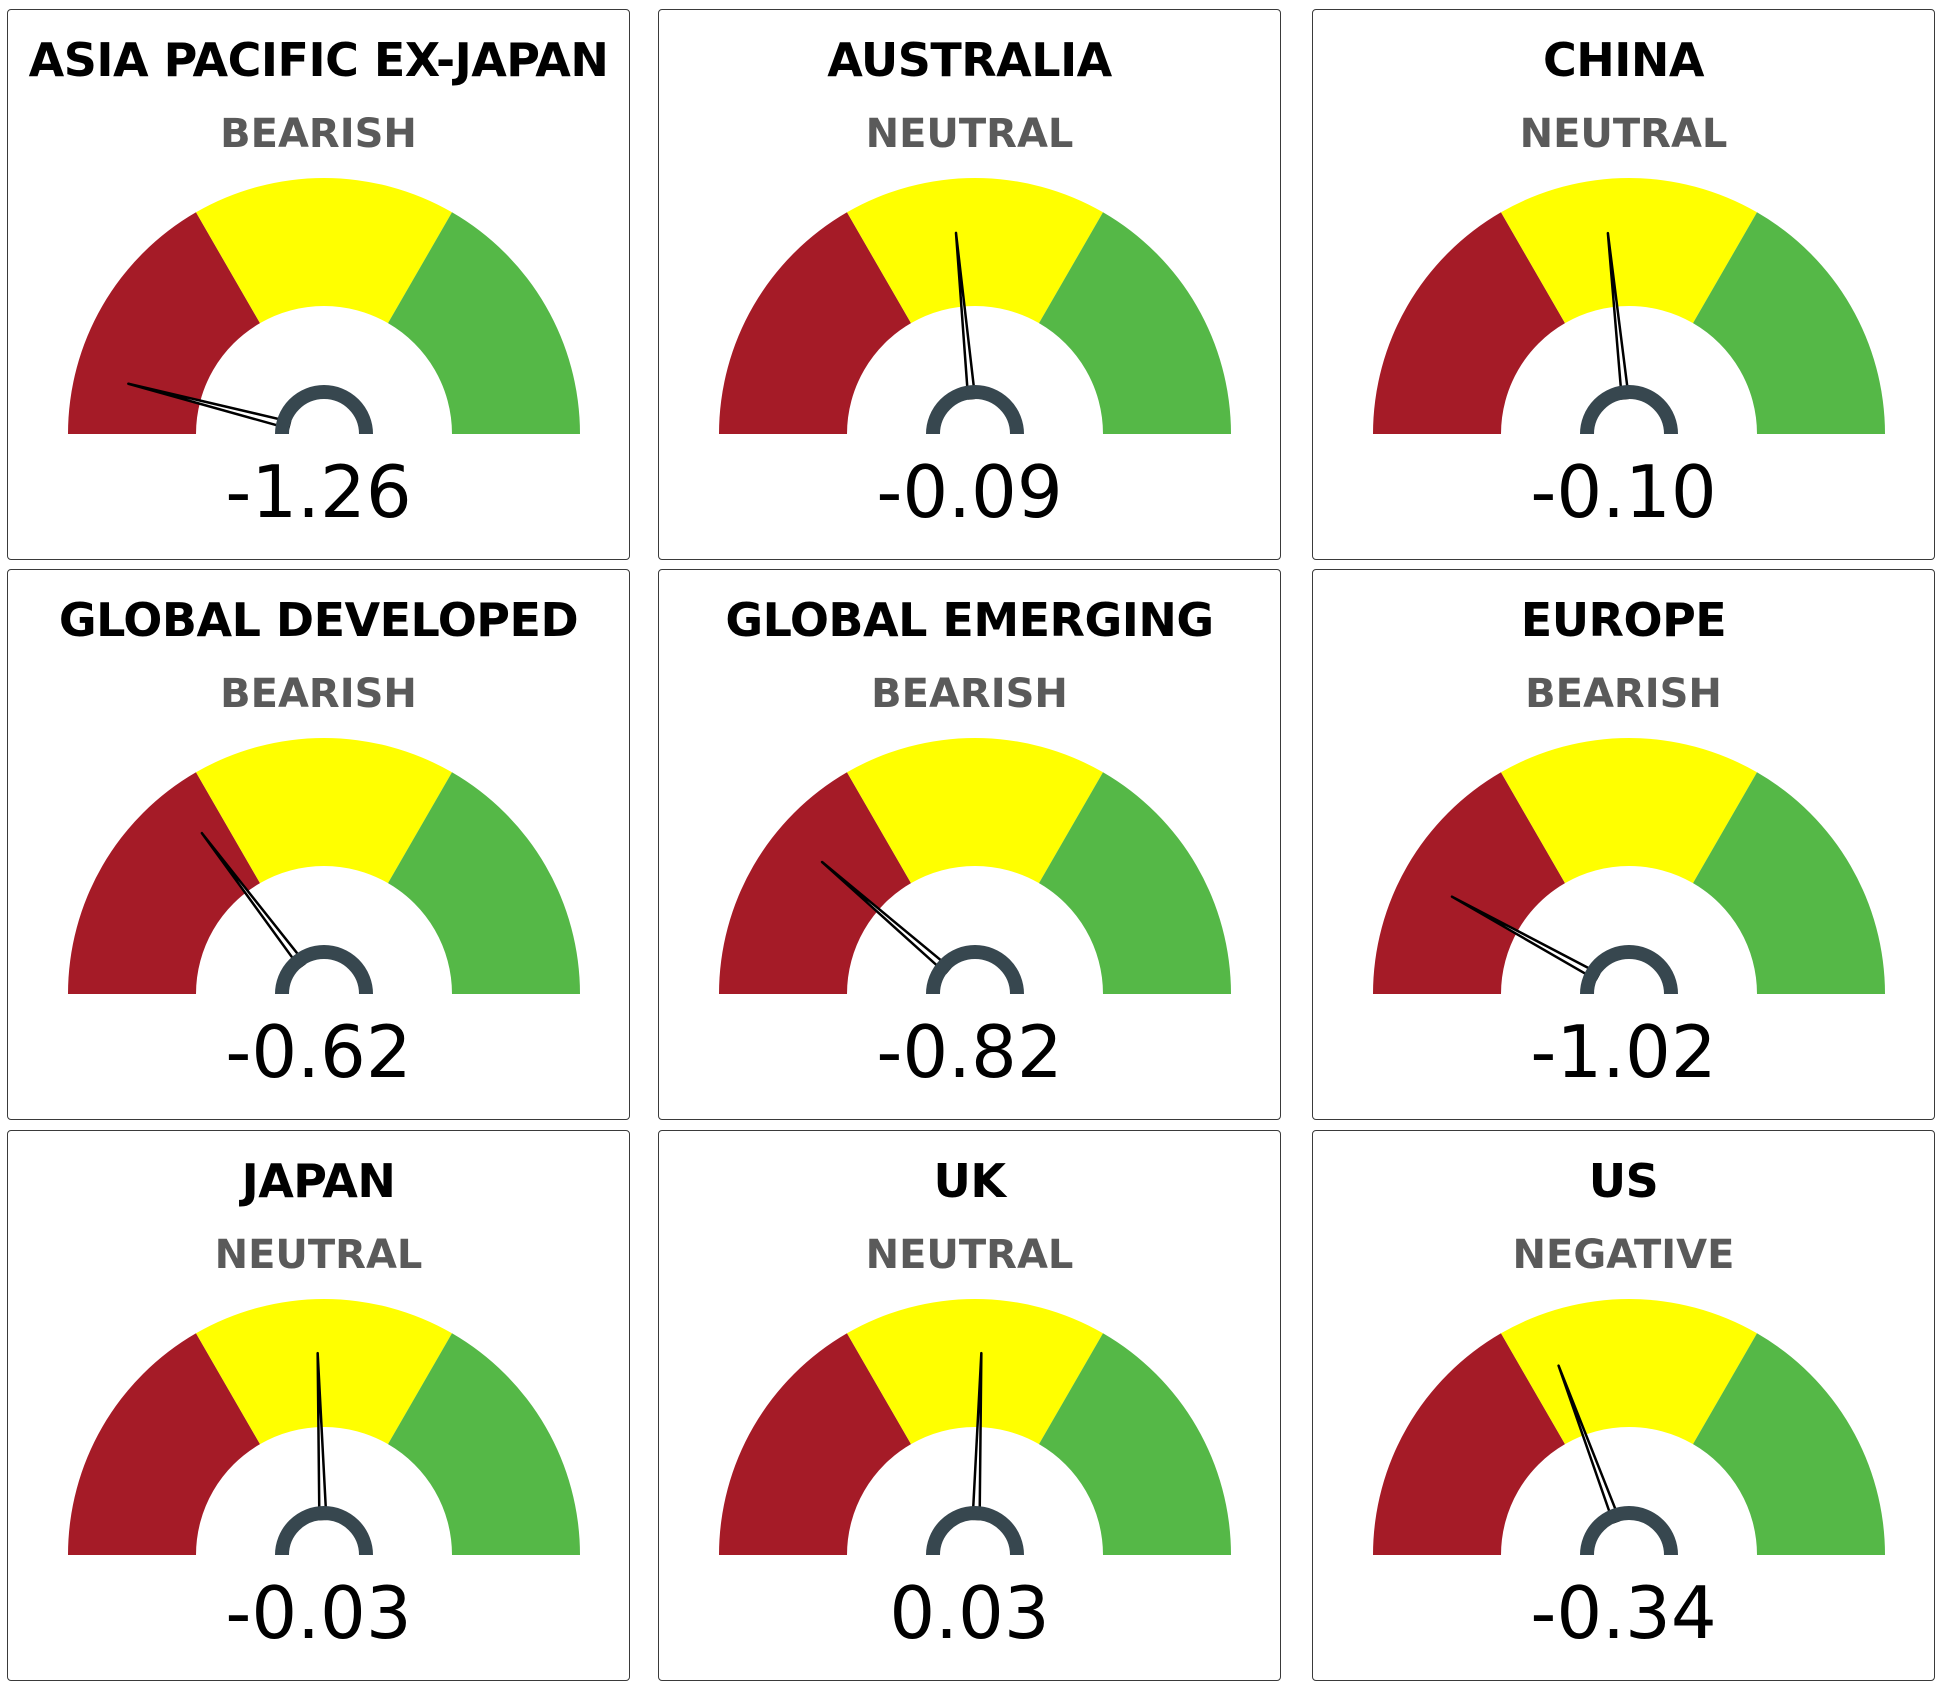 The height and width of the screenshot is (1689, 1940). I want to click on gauge-card-australia: AUSTRALIA NEUTRAL -0.09, so click(969, 284).